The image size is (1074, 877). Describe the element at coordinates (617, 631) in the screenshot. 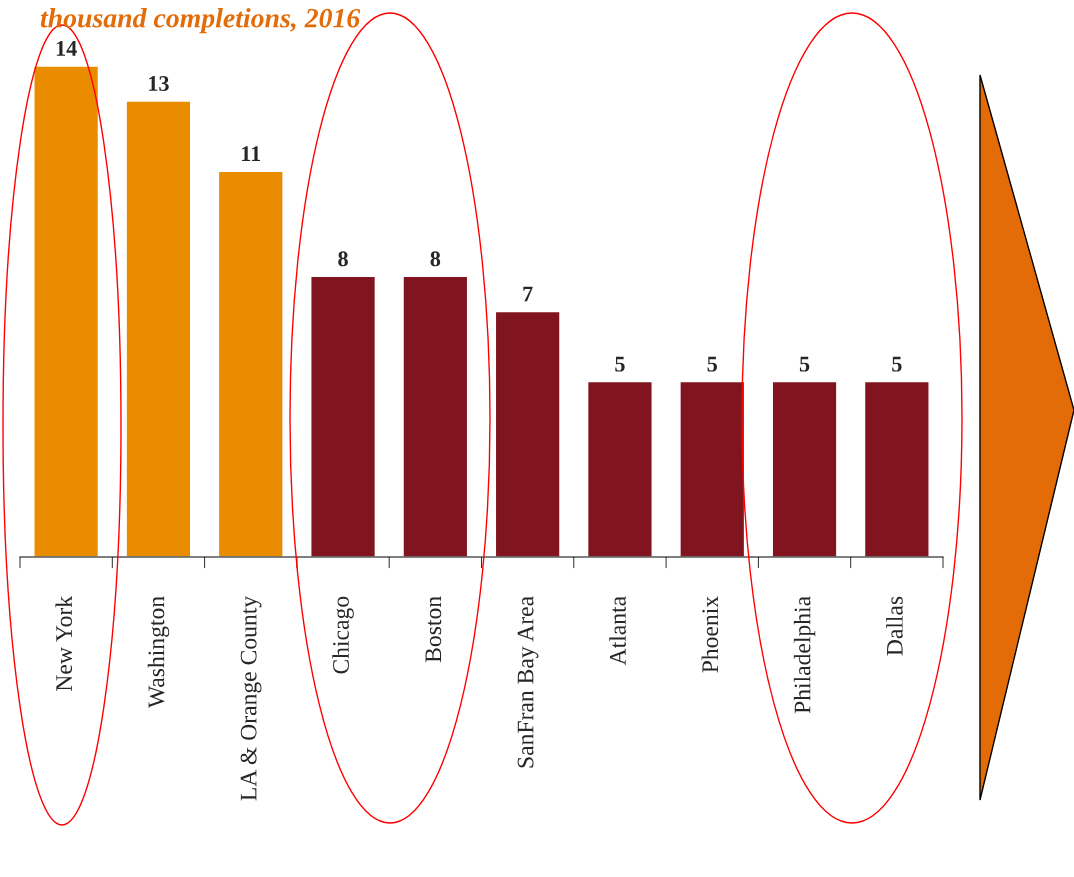

I see `x-tick-label: Atlanta` at that location.